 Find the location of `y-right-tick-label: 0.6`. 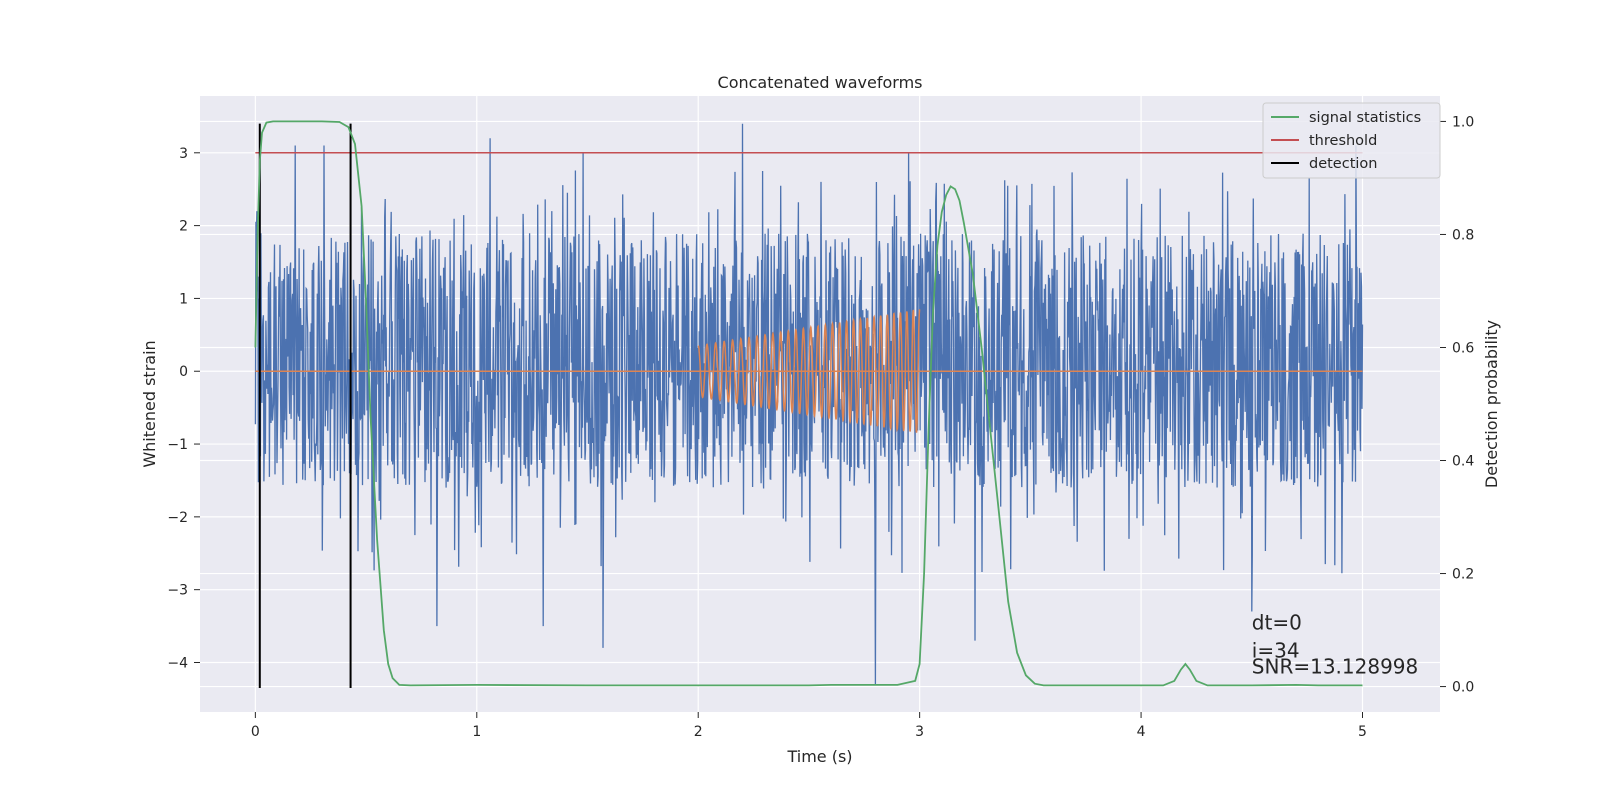

y-right-tick-label: 0.6 is located at coordinates (1463, 348).